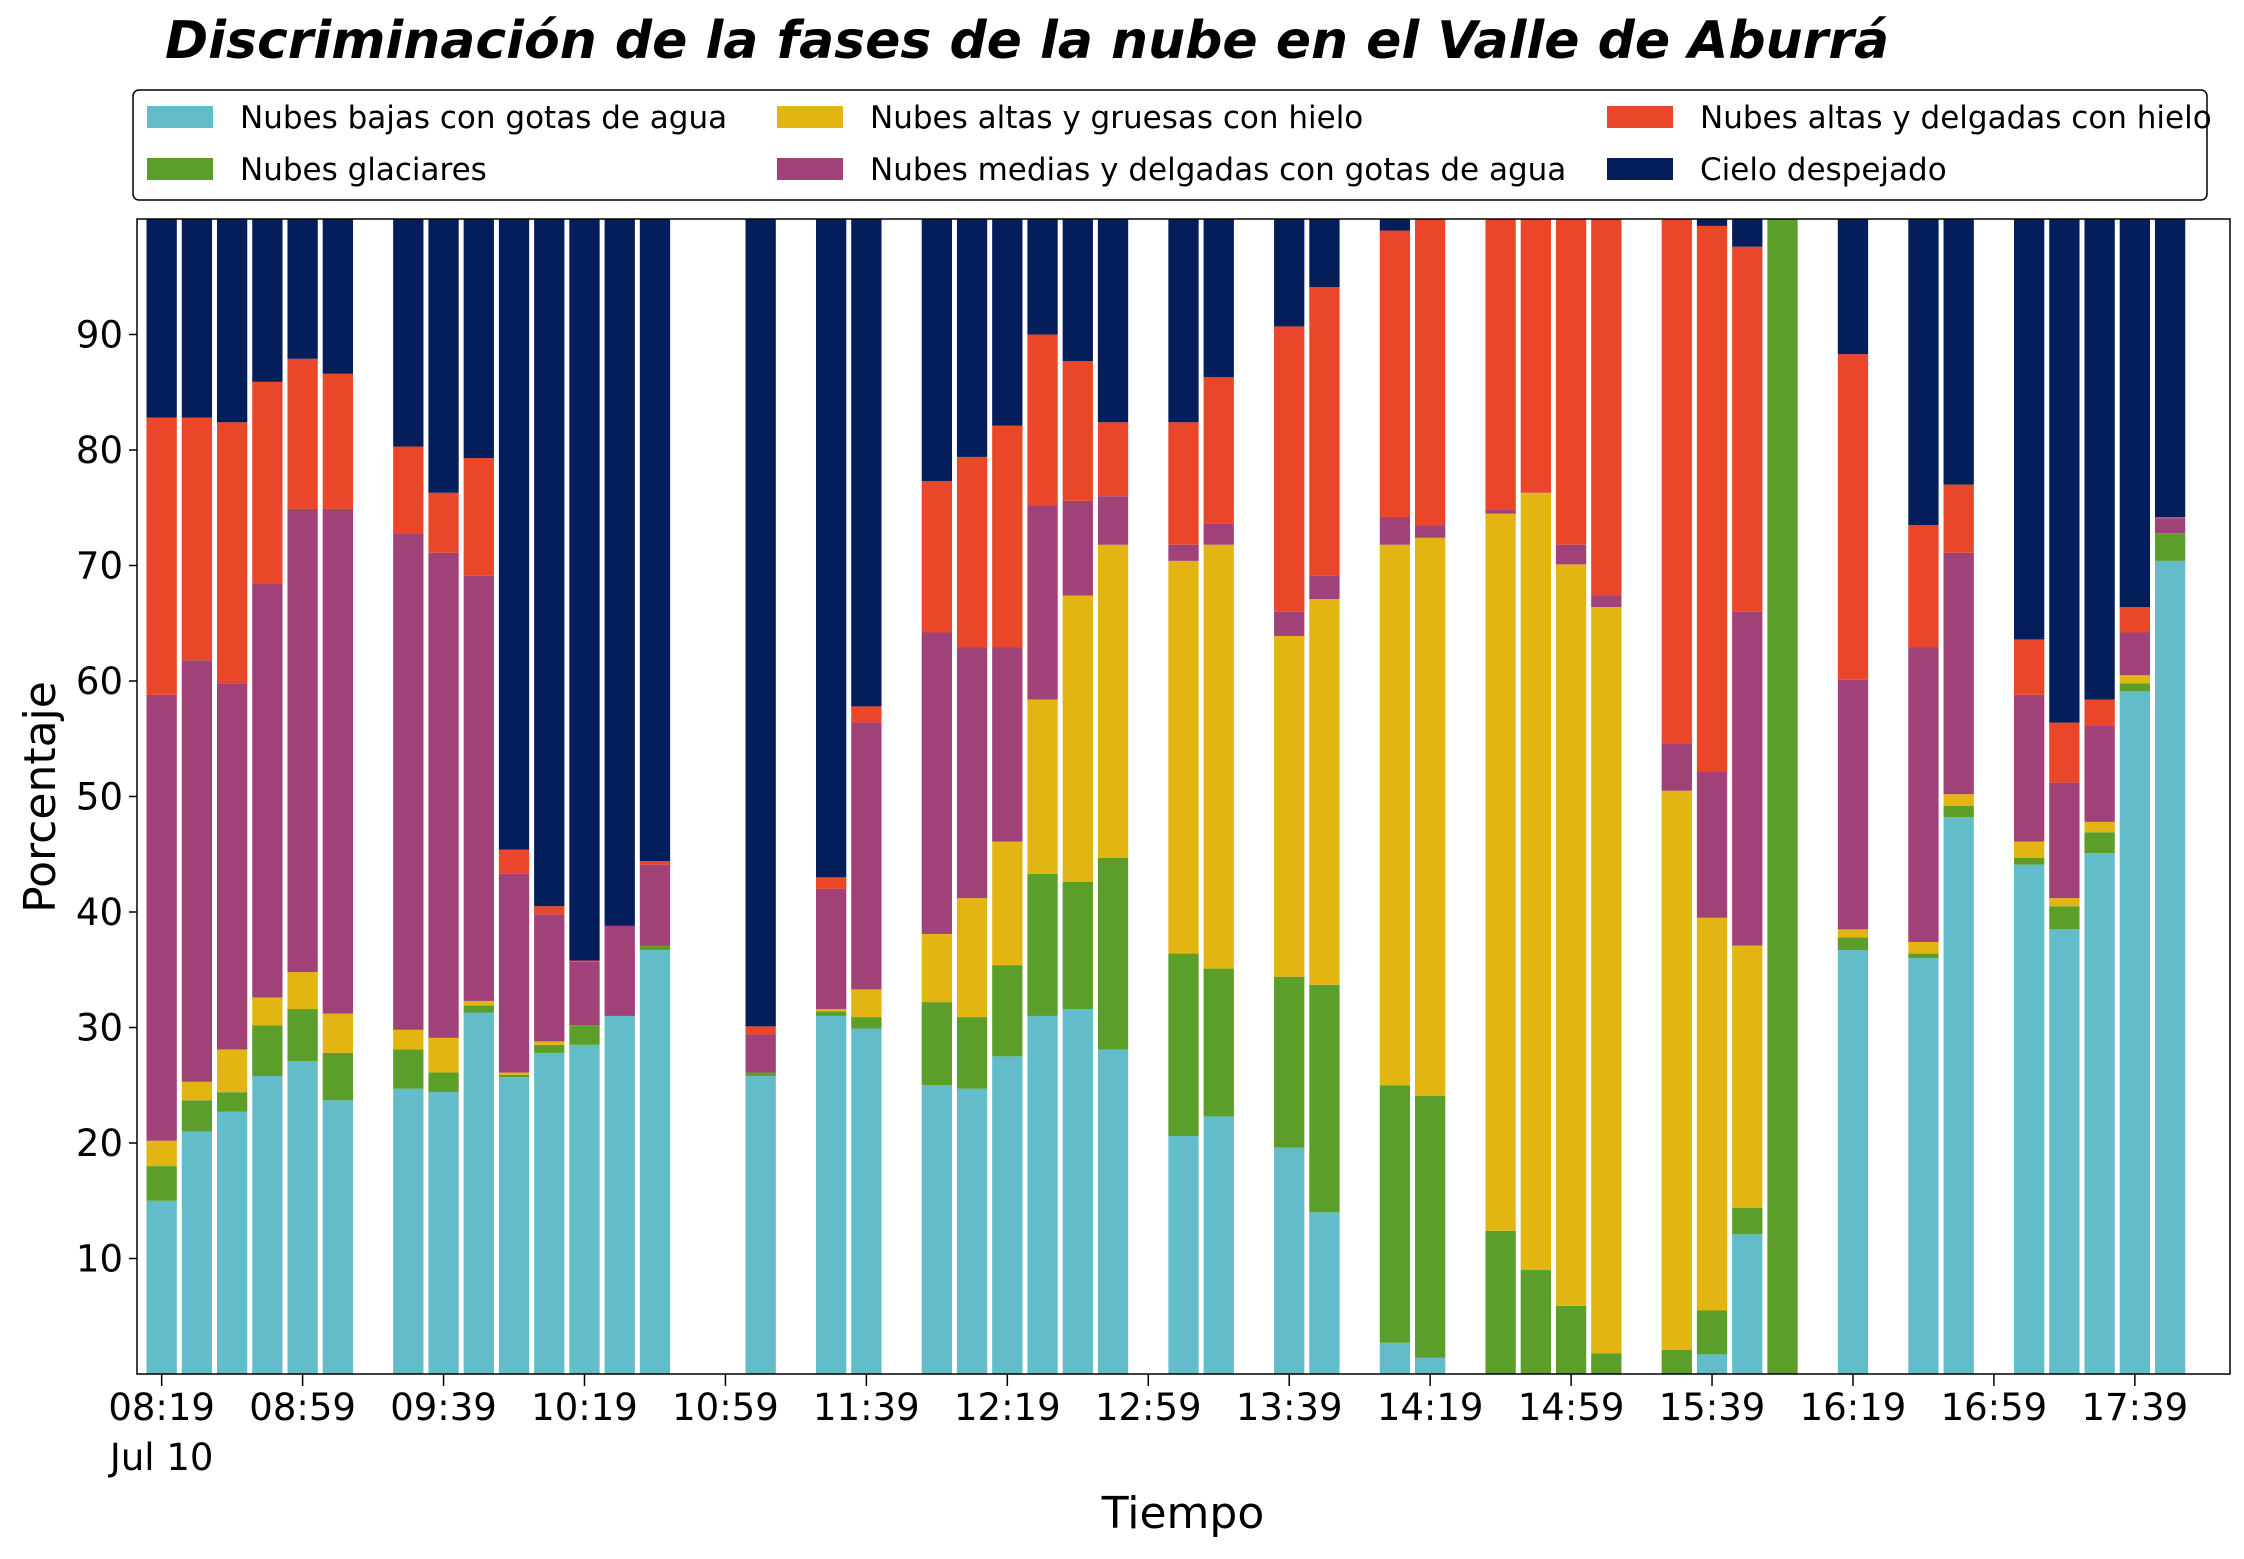 The height and width of the screenshot is (1559, 2244). What do you see at coordinates (866, 1407) in the screenshot?
I see `x-tick-label: 11:39` at bounding box center [866, 1407].